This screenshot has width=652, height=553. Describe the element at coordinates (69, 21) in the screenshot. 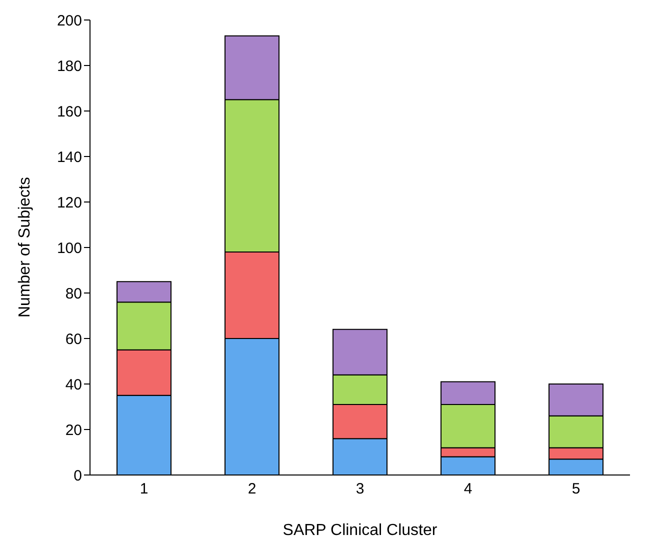

I see `y-tick-label: 200` at that location.